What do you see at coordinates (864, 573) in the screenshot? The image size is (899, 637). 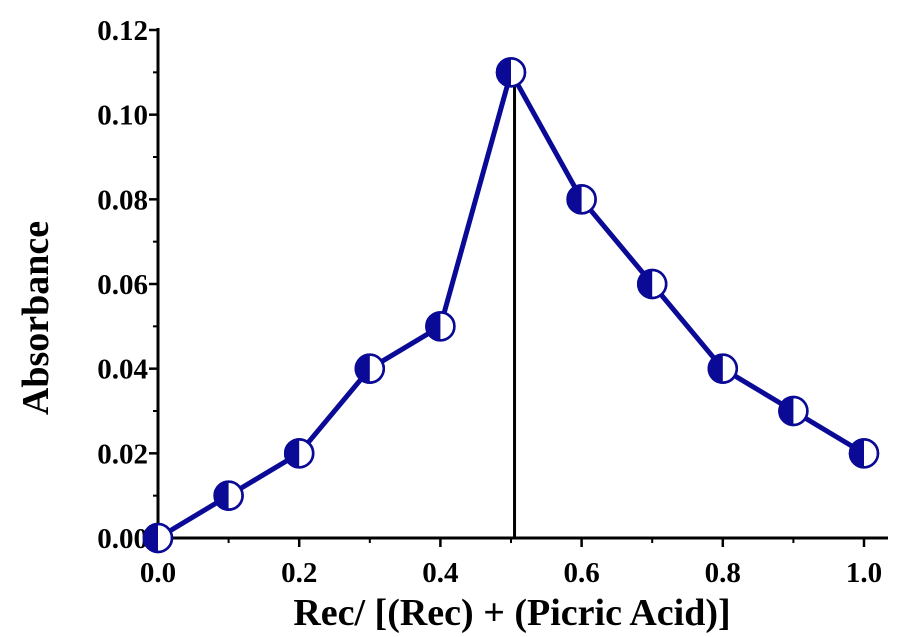 I see `x-tick-label: 1.0` at bounding box center [864, 573].